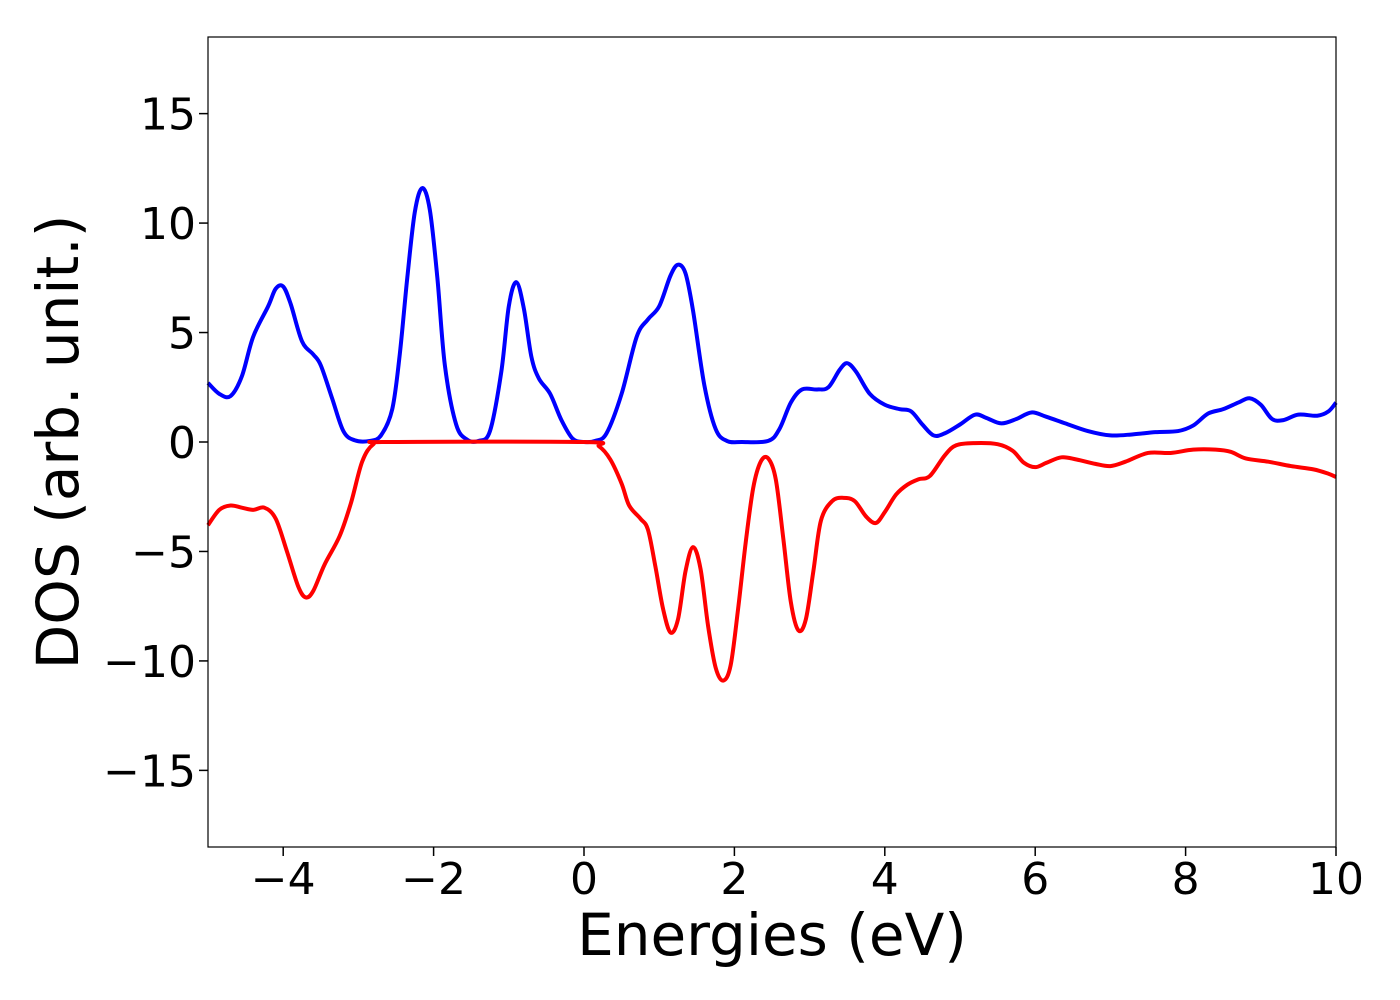  What do you see at coordinates (1035, 879) in the screenshot?
I see `x-tick-label: 6` at bounding box center [1035, 879].